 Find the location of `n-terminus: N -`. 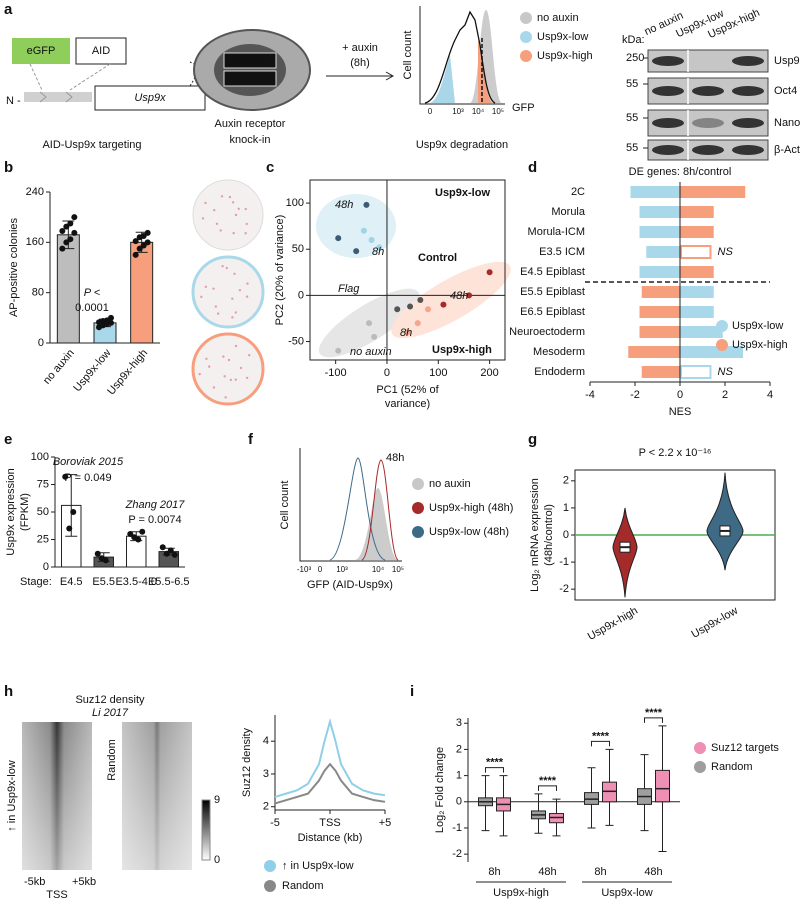

n-terminus: N - is located at coordinates (13, 101).